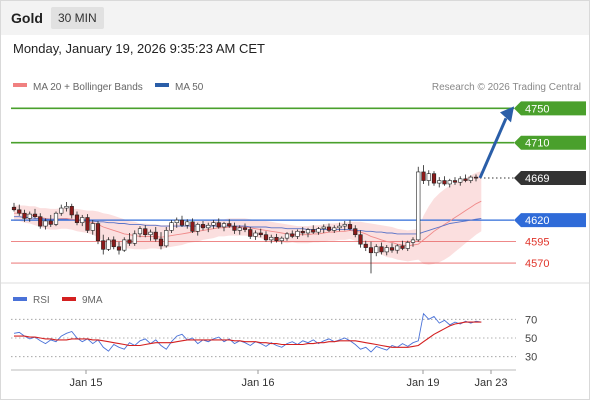 The width and height of the screenshot is (590, 400). Describe the element at coordinates (531, 320) in the screenshot. I see `rsi-level-label-70: 70` at that location.